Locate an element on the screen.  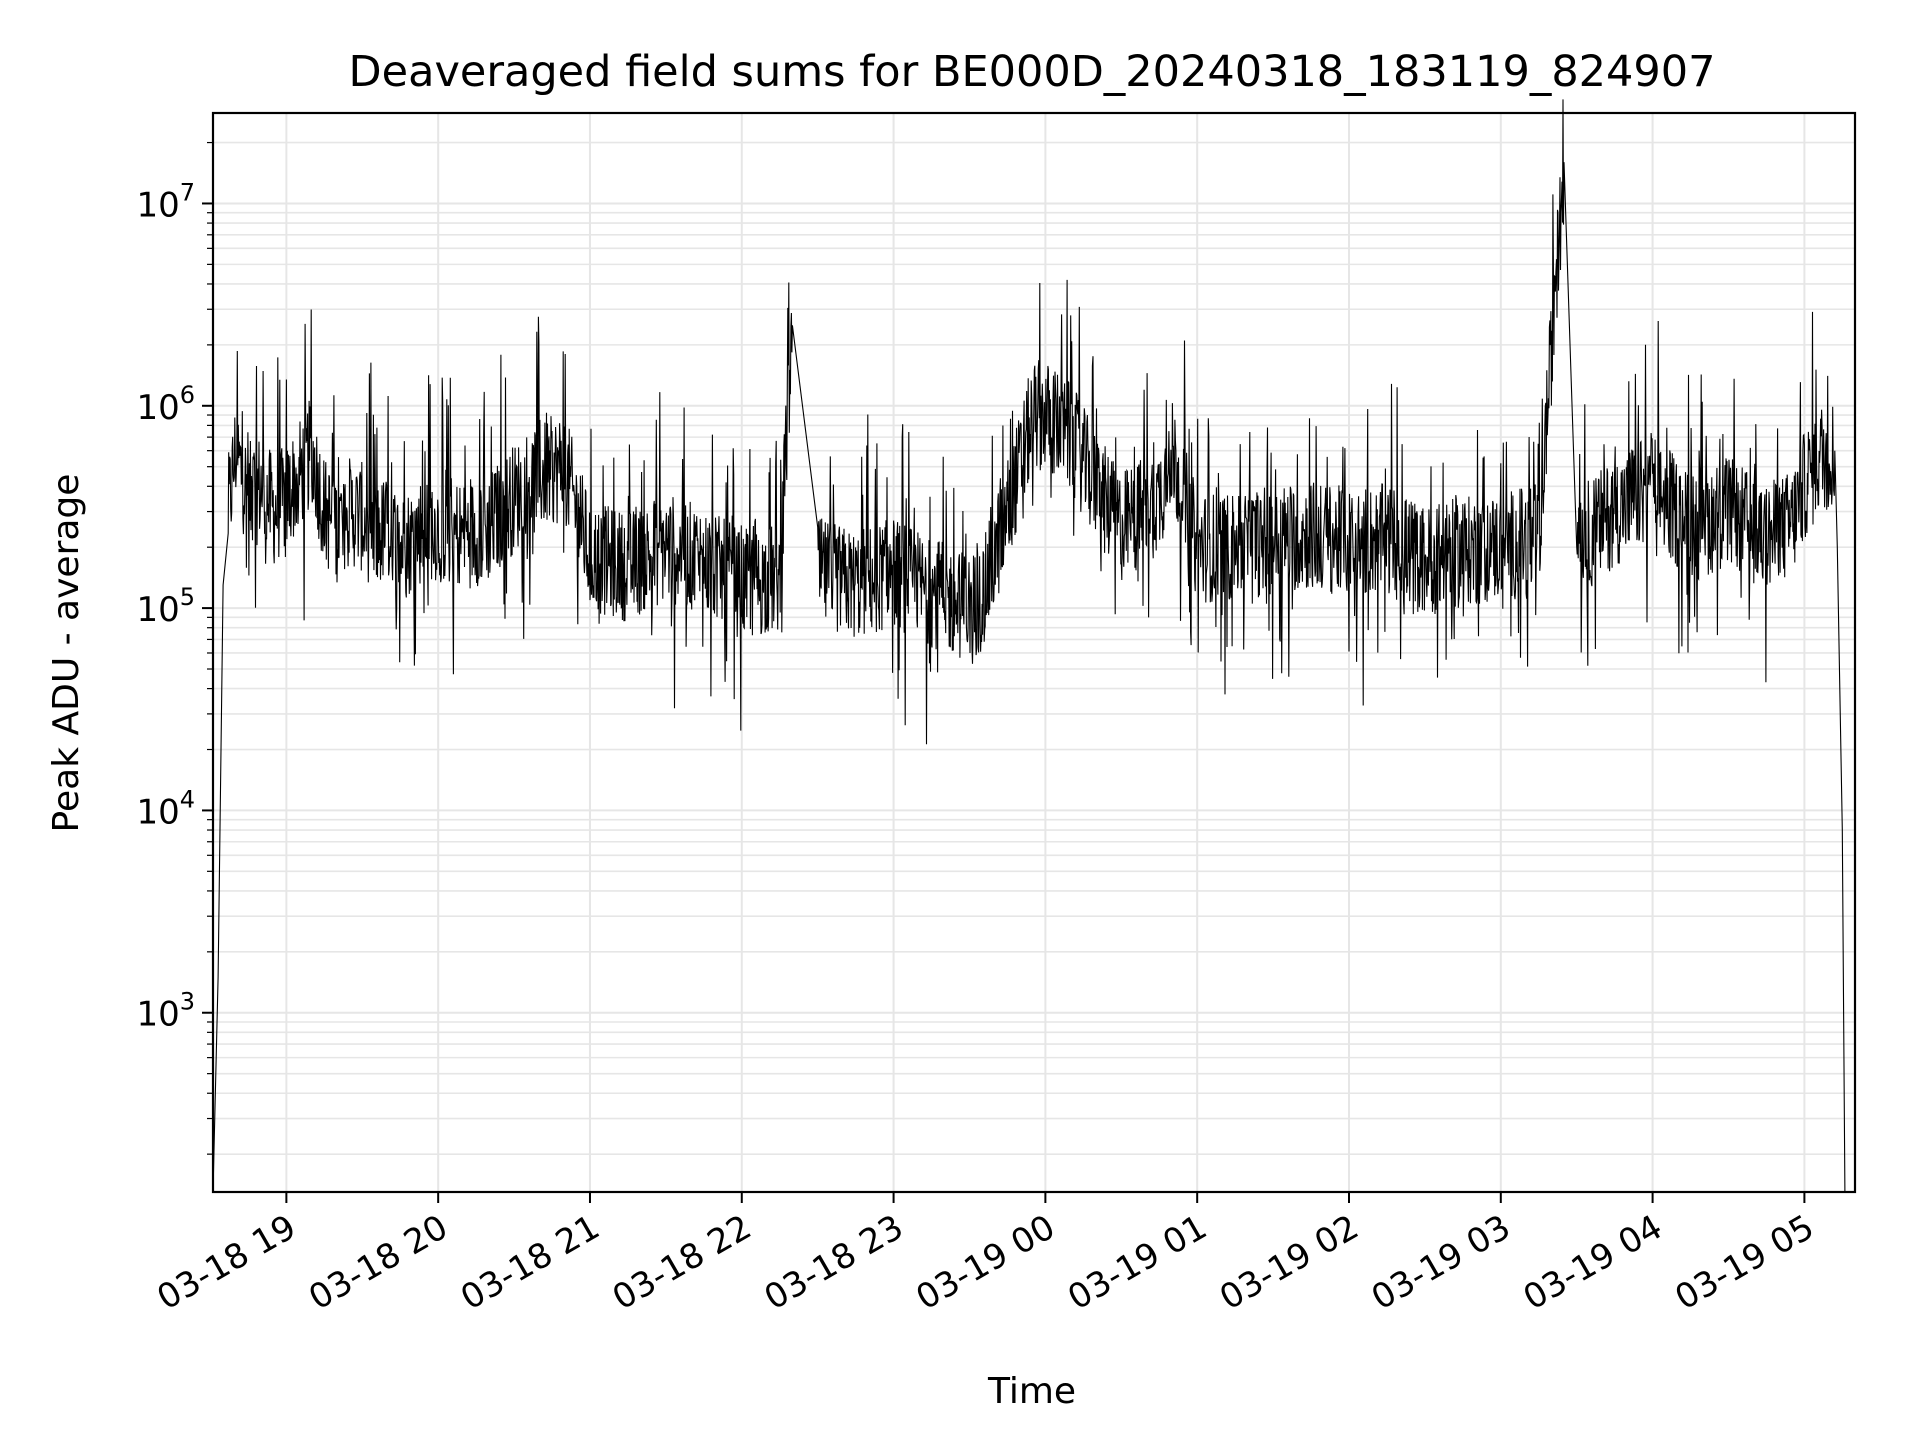
y-tick-label: 10⁴ is located at coordinates (165, 808).